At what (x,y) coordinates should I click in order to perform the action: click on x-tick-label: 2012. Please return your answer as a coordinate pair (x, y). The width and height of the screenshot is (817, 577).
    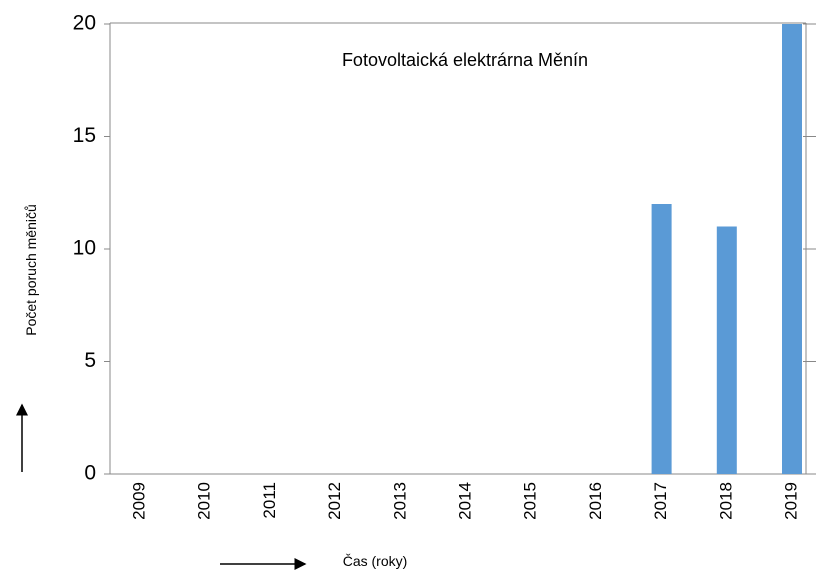
    Looking at the image, I should click on (334, 501).